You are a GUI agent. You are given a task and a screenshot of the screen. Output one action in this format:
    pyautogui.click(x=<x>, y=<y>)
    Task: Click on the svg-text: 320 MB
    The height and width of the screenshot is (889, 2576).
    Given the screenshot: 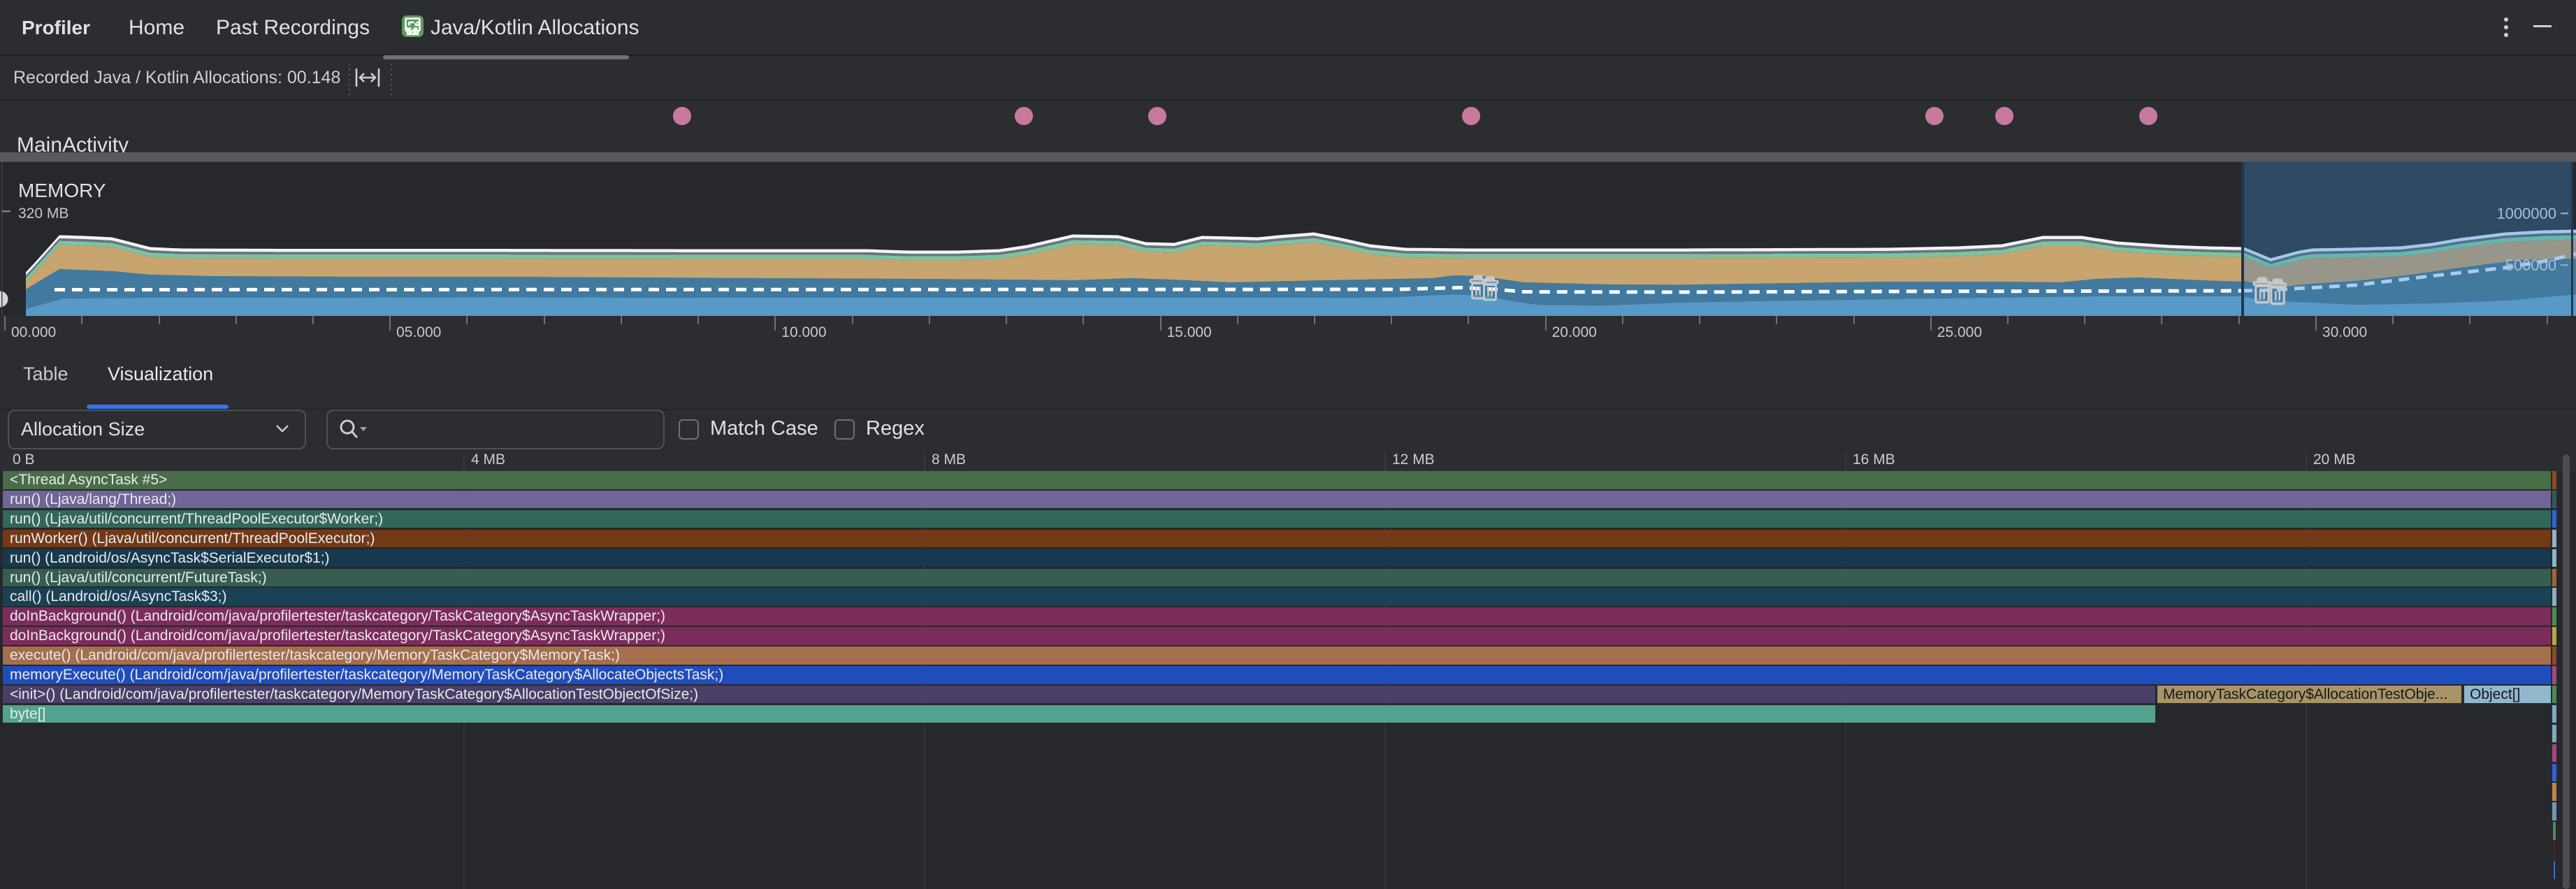 What is the action you would take?
    pyautogui.click(x=43, y=214)
    